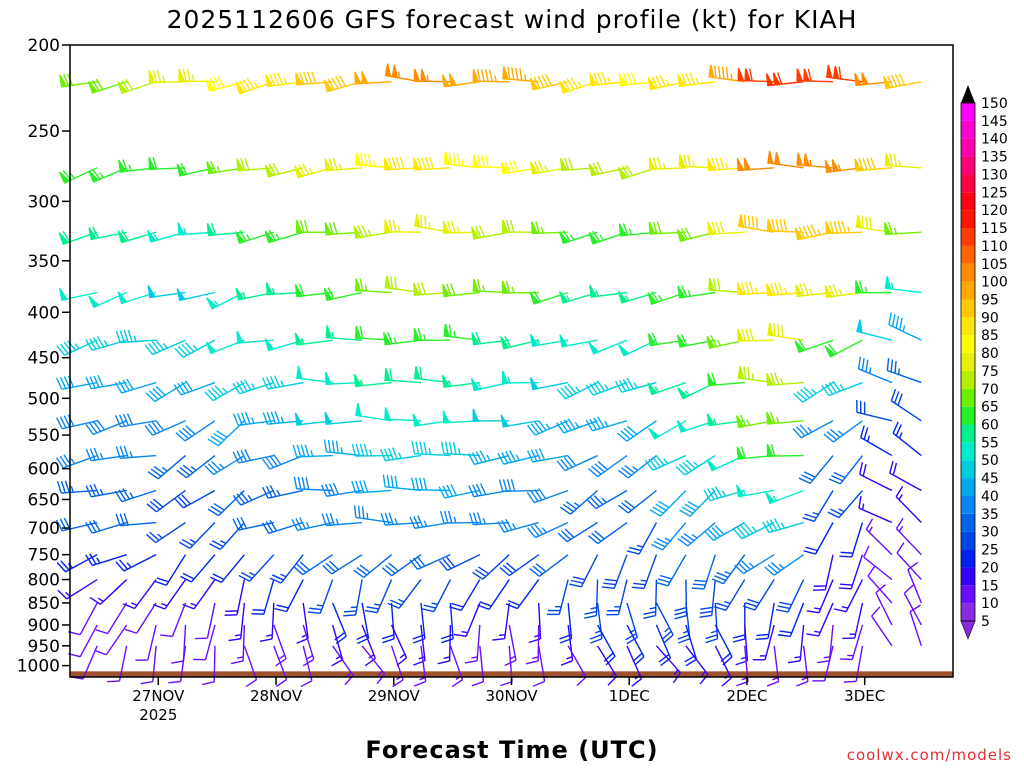  Describe the element at coordinates (746, 696) in the screenshot. I see `x-tick-label: 2DEC` at that location.